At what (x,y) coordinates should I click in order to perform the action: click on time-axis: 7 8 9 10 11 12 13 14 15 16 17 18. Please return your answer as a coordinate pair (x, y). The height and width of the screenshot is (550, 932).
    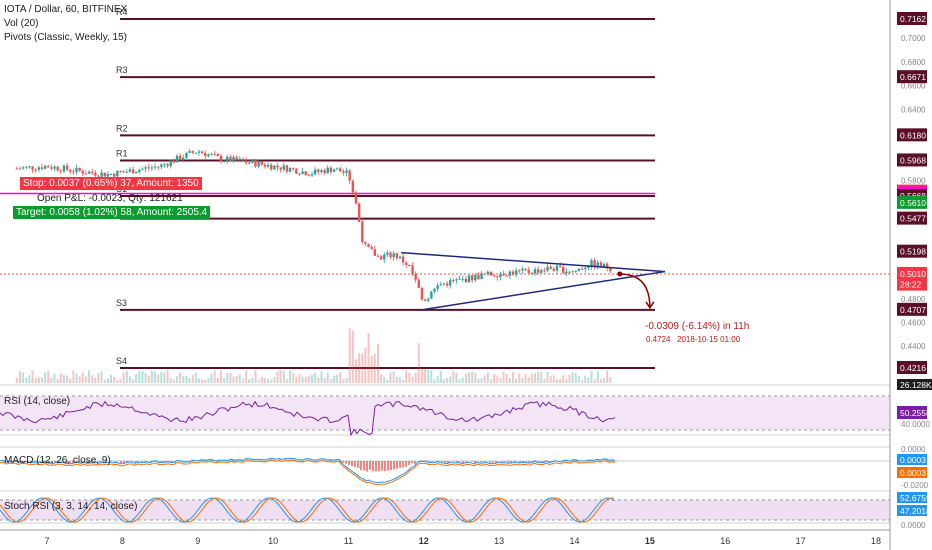
    Looking at the image, I should click on (445, 537).